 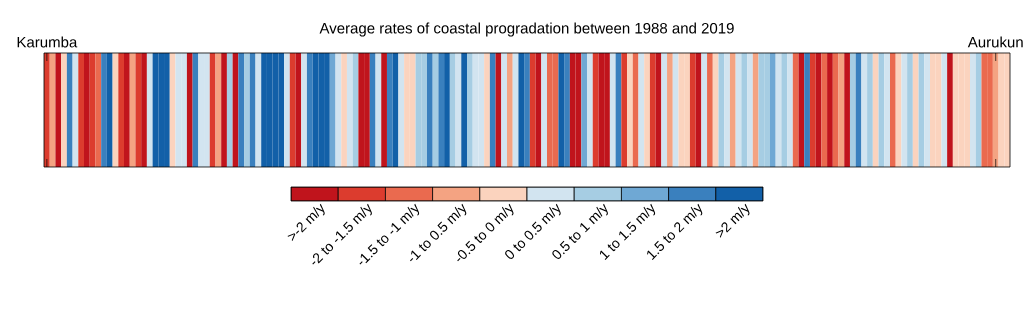 What do you see at coordinates (526, 29) in the screenshot?
I see `chart-title: Average rates of coastal progradation between 1988 and 2019` at bounding box center [526, 29].